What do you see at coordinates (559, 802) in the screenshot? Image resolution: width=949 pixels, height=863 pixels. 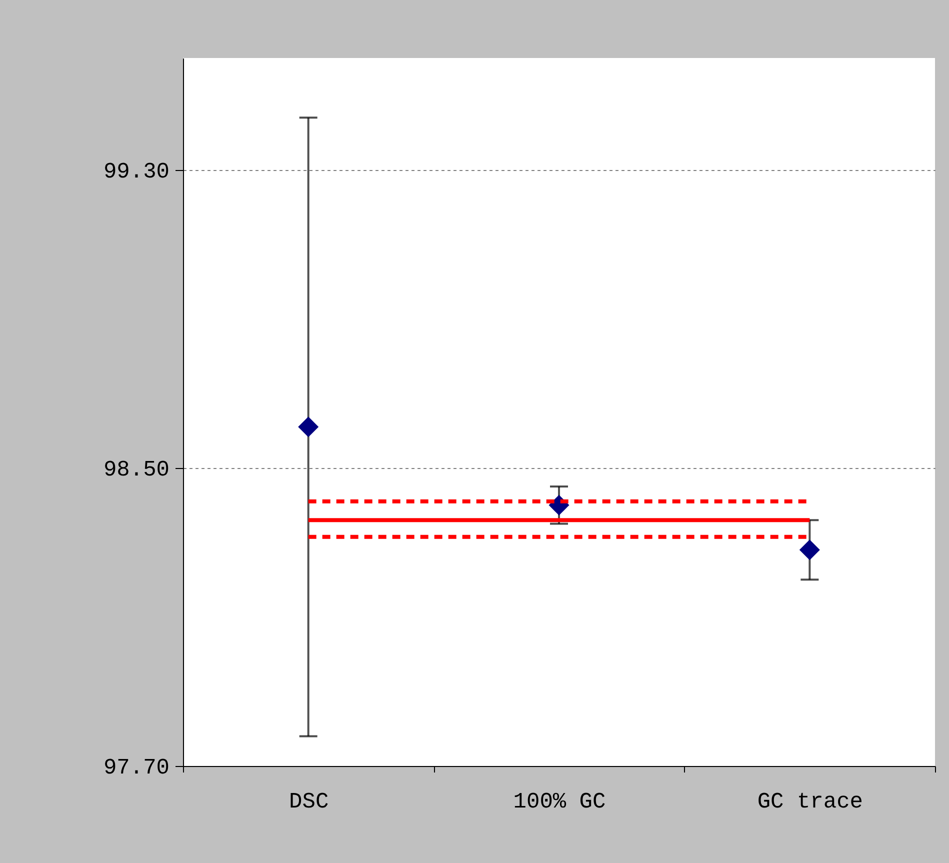 I see `x-tick-label: 100% GC` at bounding box center [559, 802].